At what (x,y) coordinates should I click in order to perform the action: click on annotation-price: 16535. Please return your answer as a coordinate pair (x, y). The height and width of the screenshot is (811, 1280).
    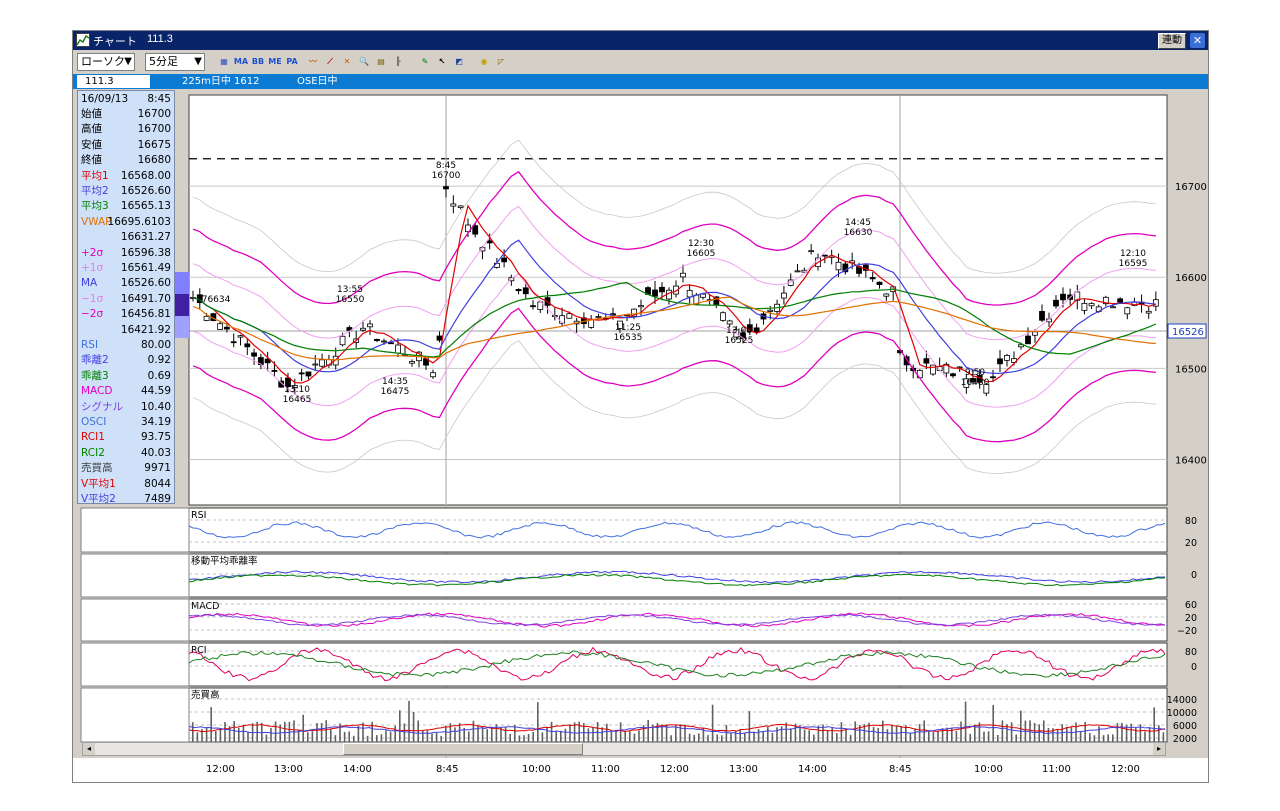
    Looking at the image, I should click on (628, 338).